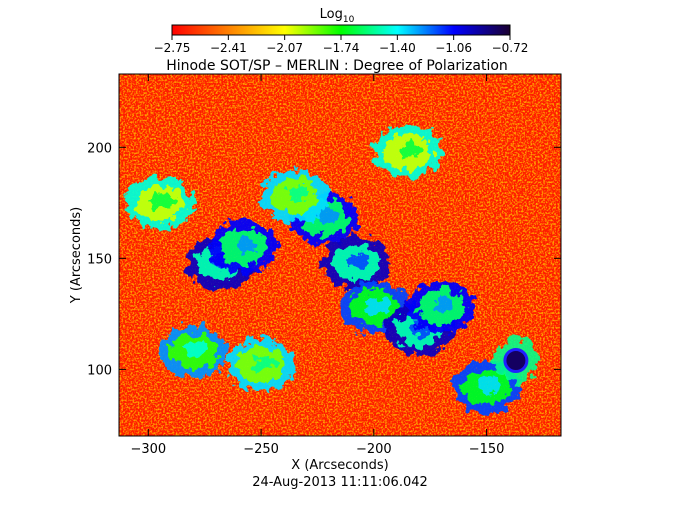 The image size is (680, 512). I want to click on x-tick-label: −250, so click(261, 449).